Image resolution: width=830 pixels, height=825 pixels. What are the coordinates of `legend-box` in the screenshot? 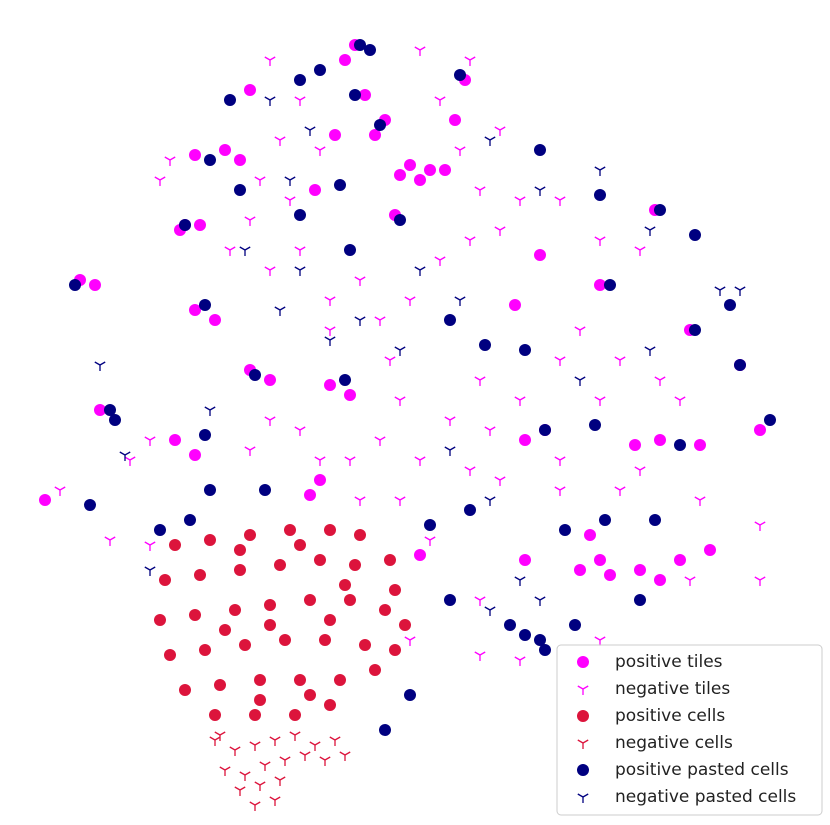 It's located at (689, 730).